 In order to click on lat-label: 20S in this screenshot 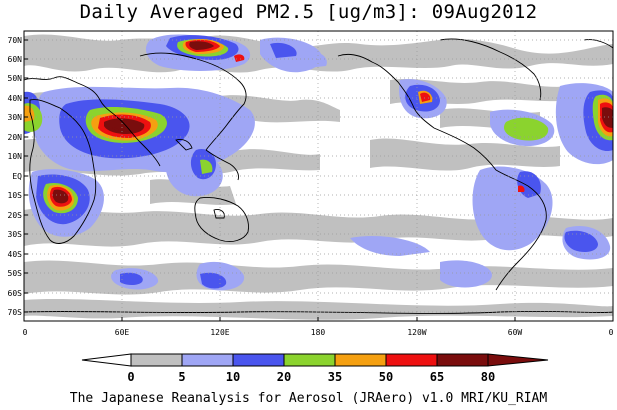, I will do `click(15, 215)`.